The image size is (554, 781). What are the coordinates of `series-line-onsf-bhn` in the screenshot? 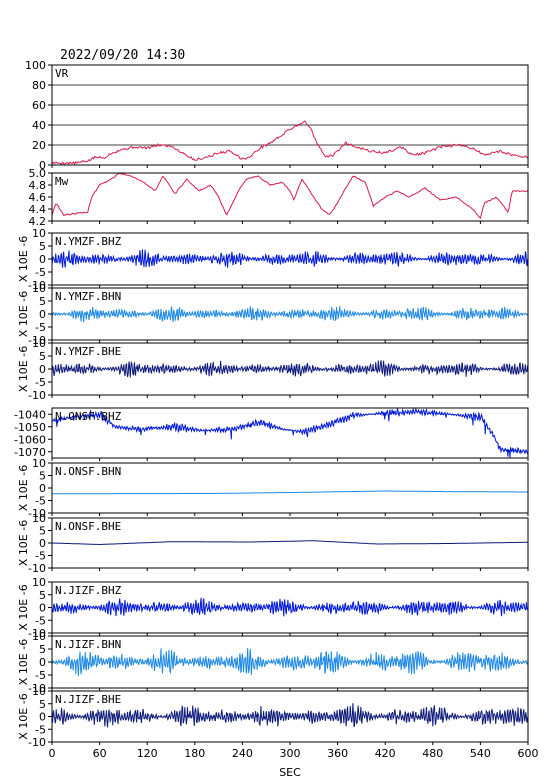 It's located at (289, 492).